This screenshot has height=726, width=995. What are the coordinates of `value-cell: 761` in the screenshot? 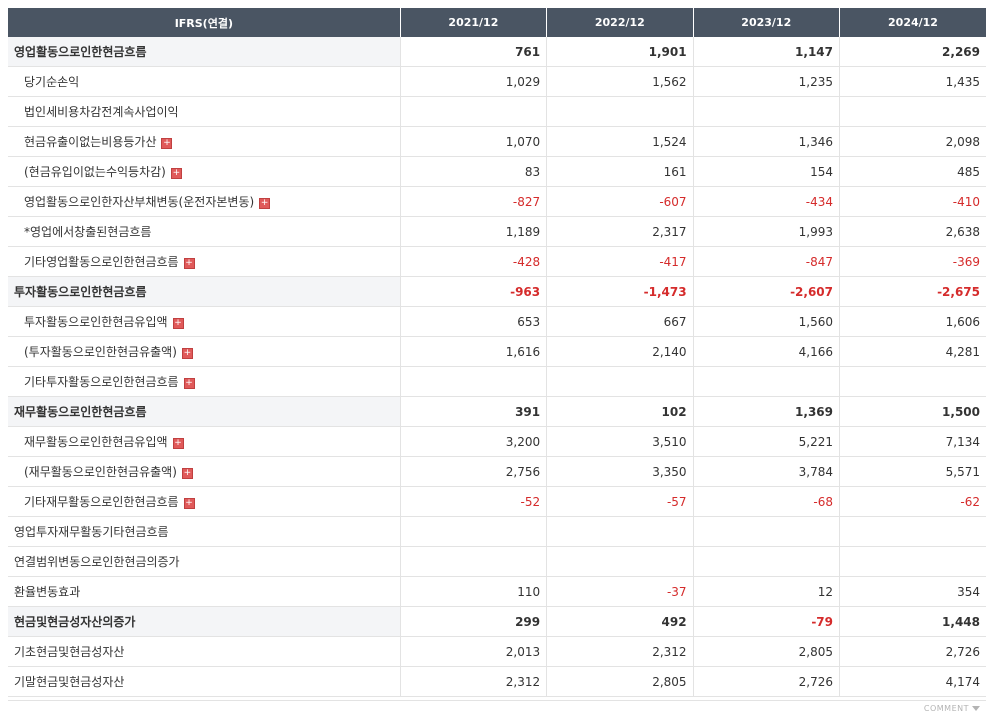 It's located at (474, 52).